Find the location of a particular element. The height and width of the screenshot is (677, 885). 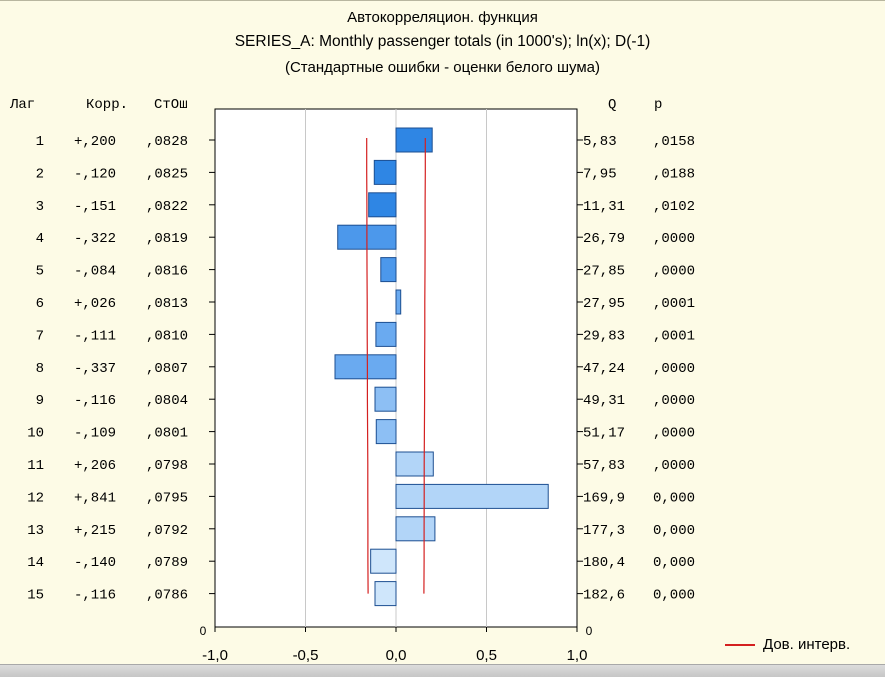

x-tick-label: 0,5 is located at coordinates (486, 655).